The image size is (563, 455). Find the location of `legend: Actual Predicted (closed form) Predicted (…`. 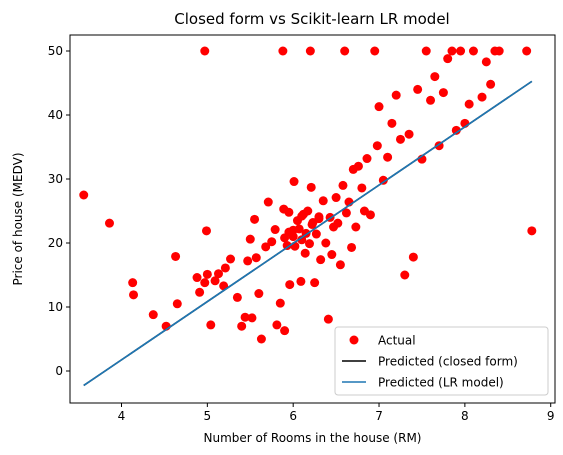

legend: Actual Predicted (closed form) Predicted (… is located at coordinates (441, 361).